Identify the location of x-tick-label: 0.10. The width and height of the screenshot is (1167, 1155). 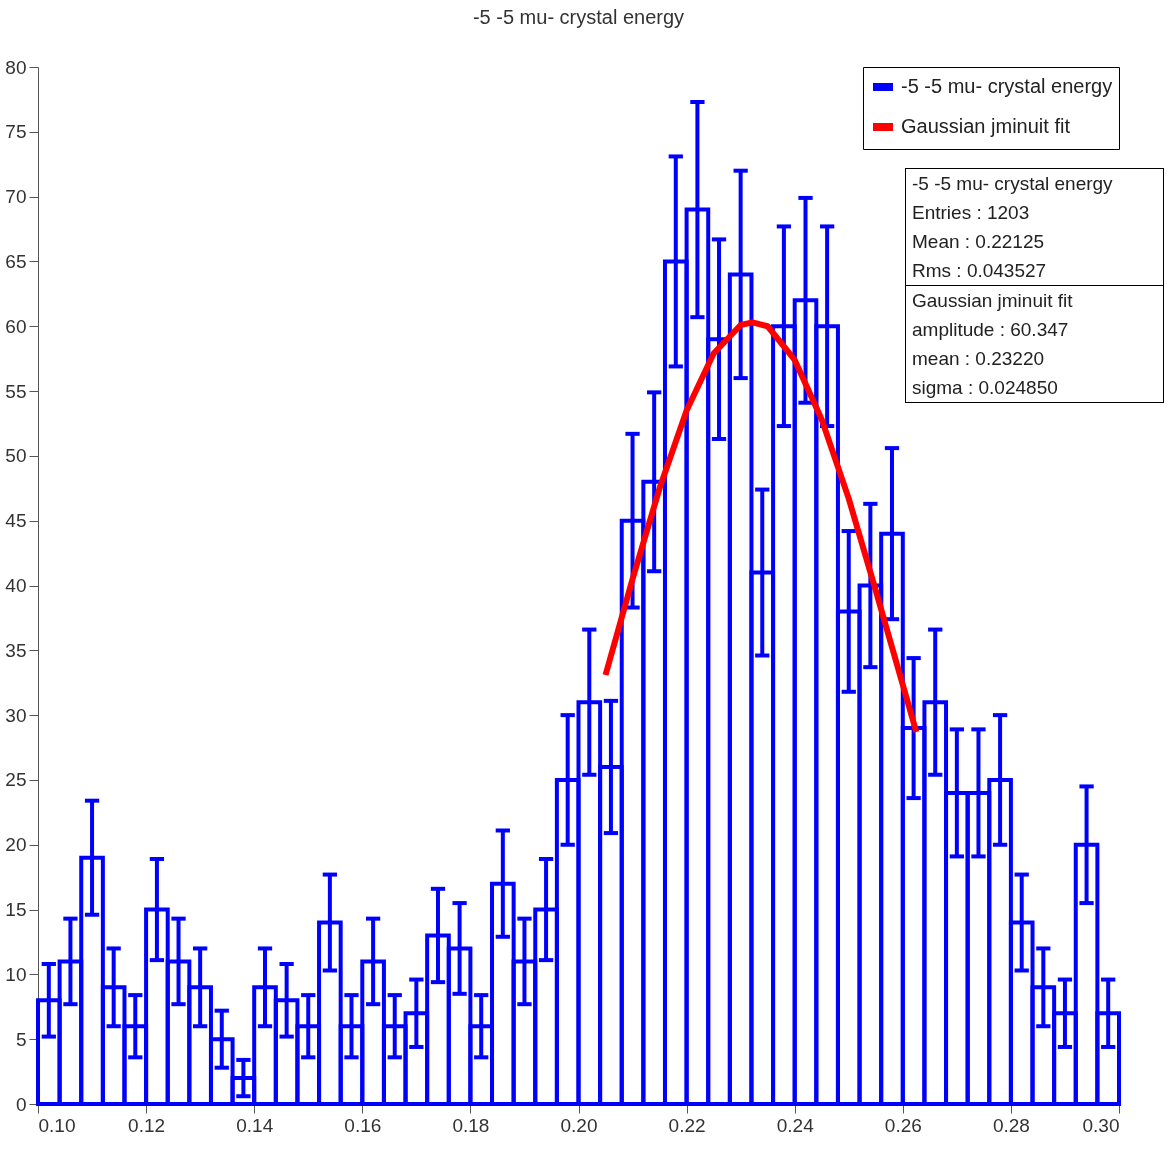
(57, 1125).